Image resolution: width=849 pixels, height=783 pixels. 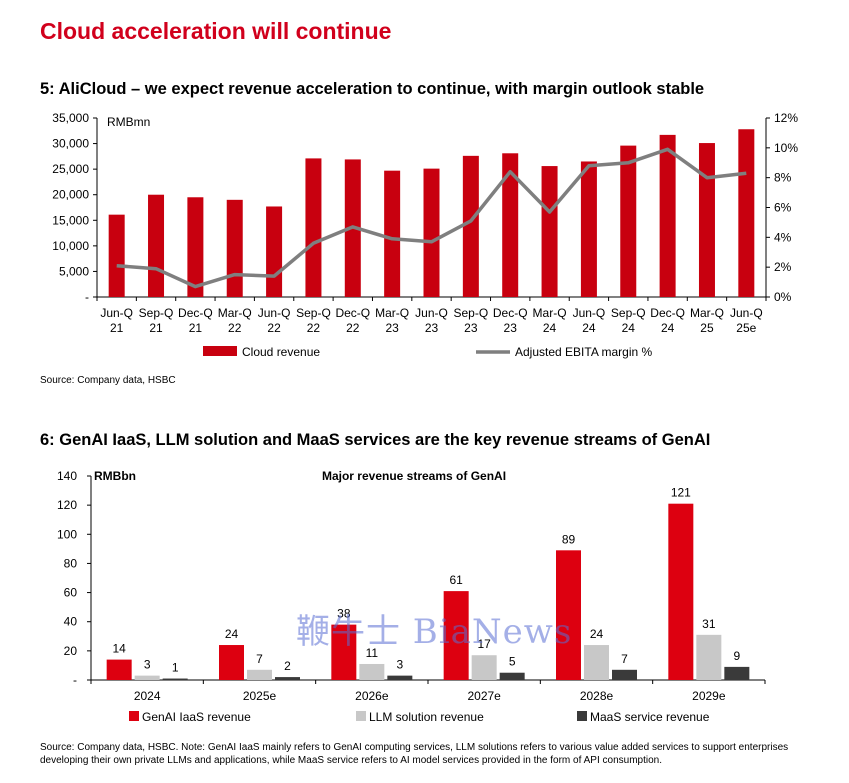 What do you see at coordinates (70, 144) in the screenshot?
I see `left-tick-label: 30,000` at bounding box center [70, 144].